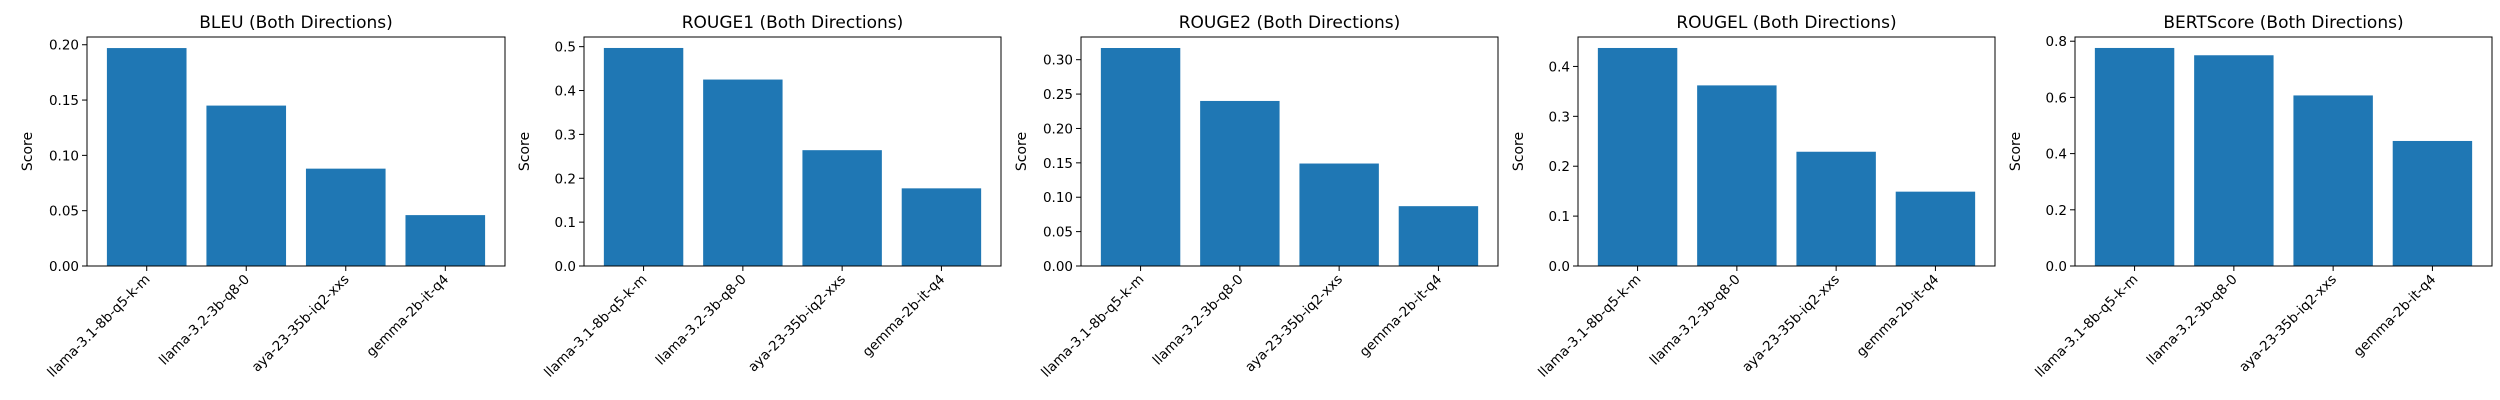  What do you see at coordinates (1786, 23) in the screenshot?
I see `chart-title: ROUGEL (Both Directions)` at bounding box center [1786, 23].